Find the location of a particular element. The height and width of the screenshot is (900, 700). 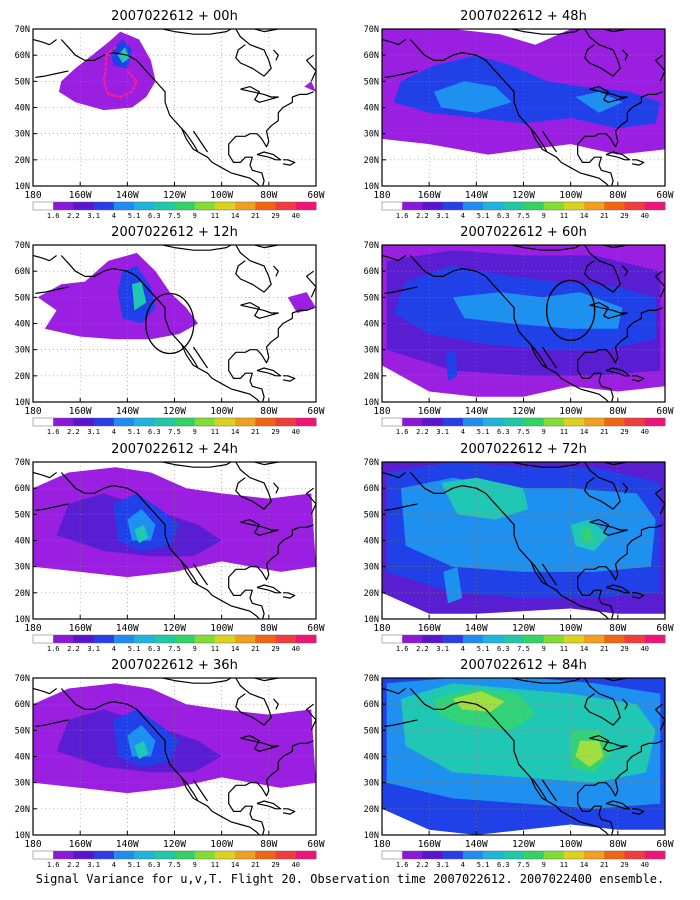

verification-region-circle is located at coordinates (571, 310).